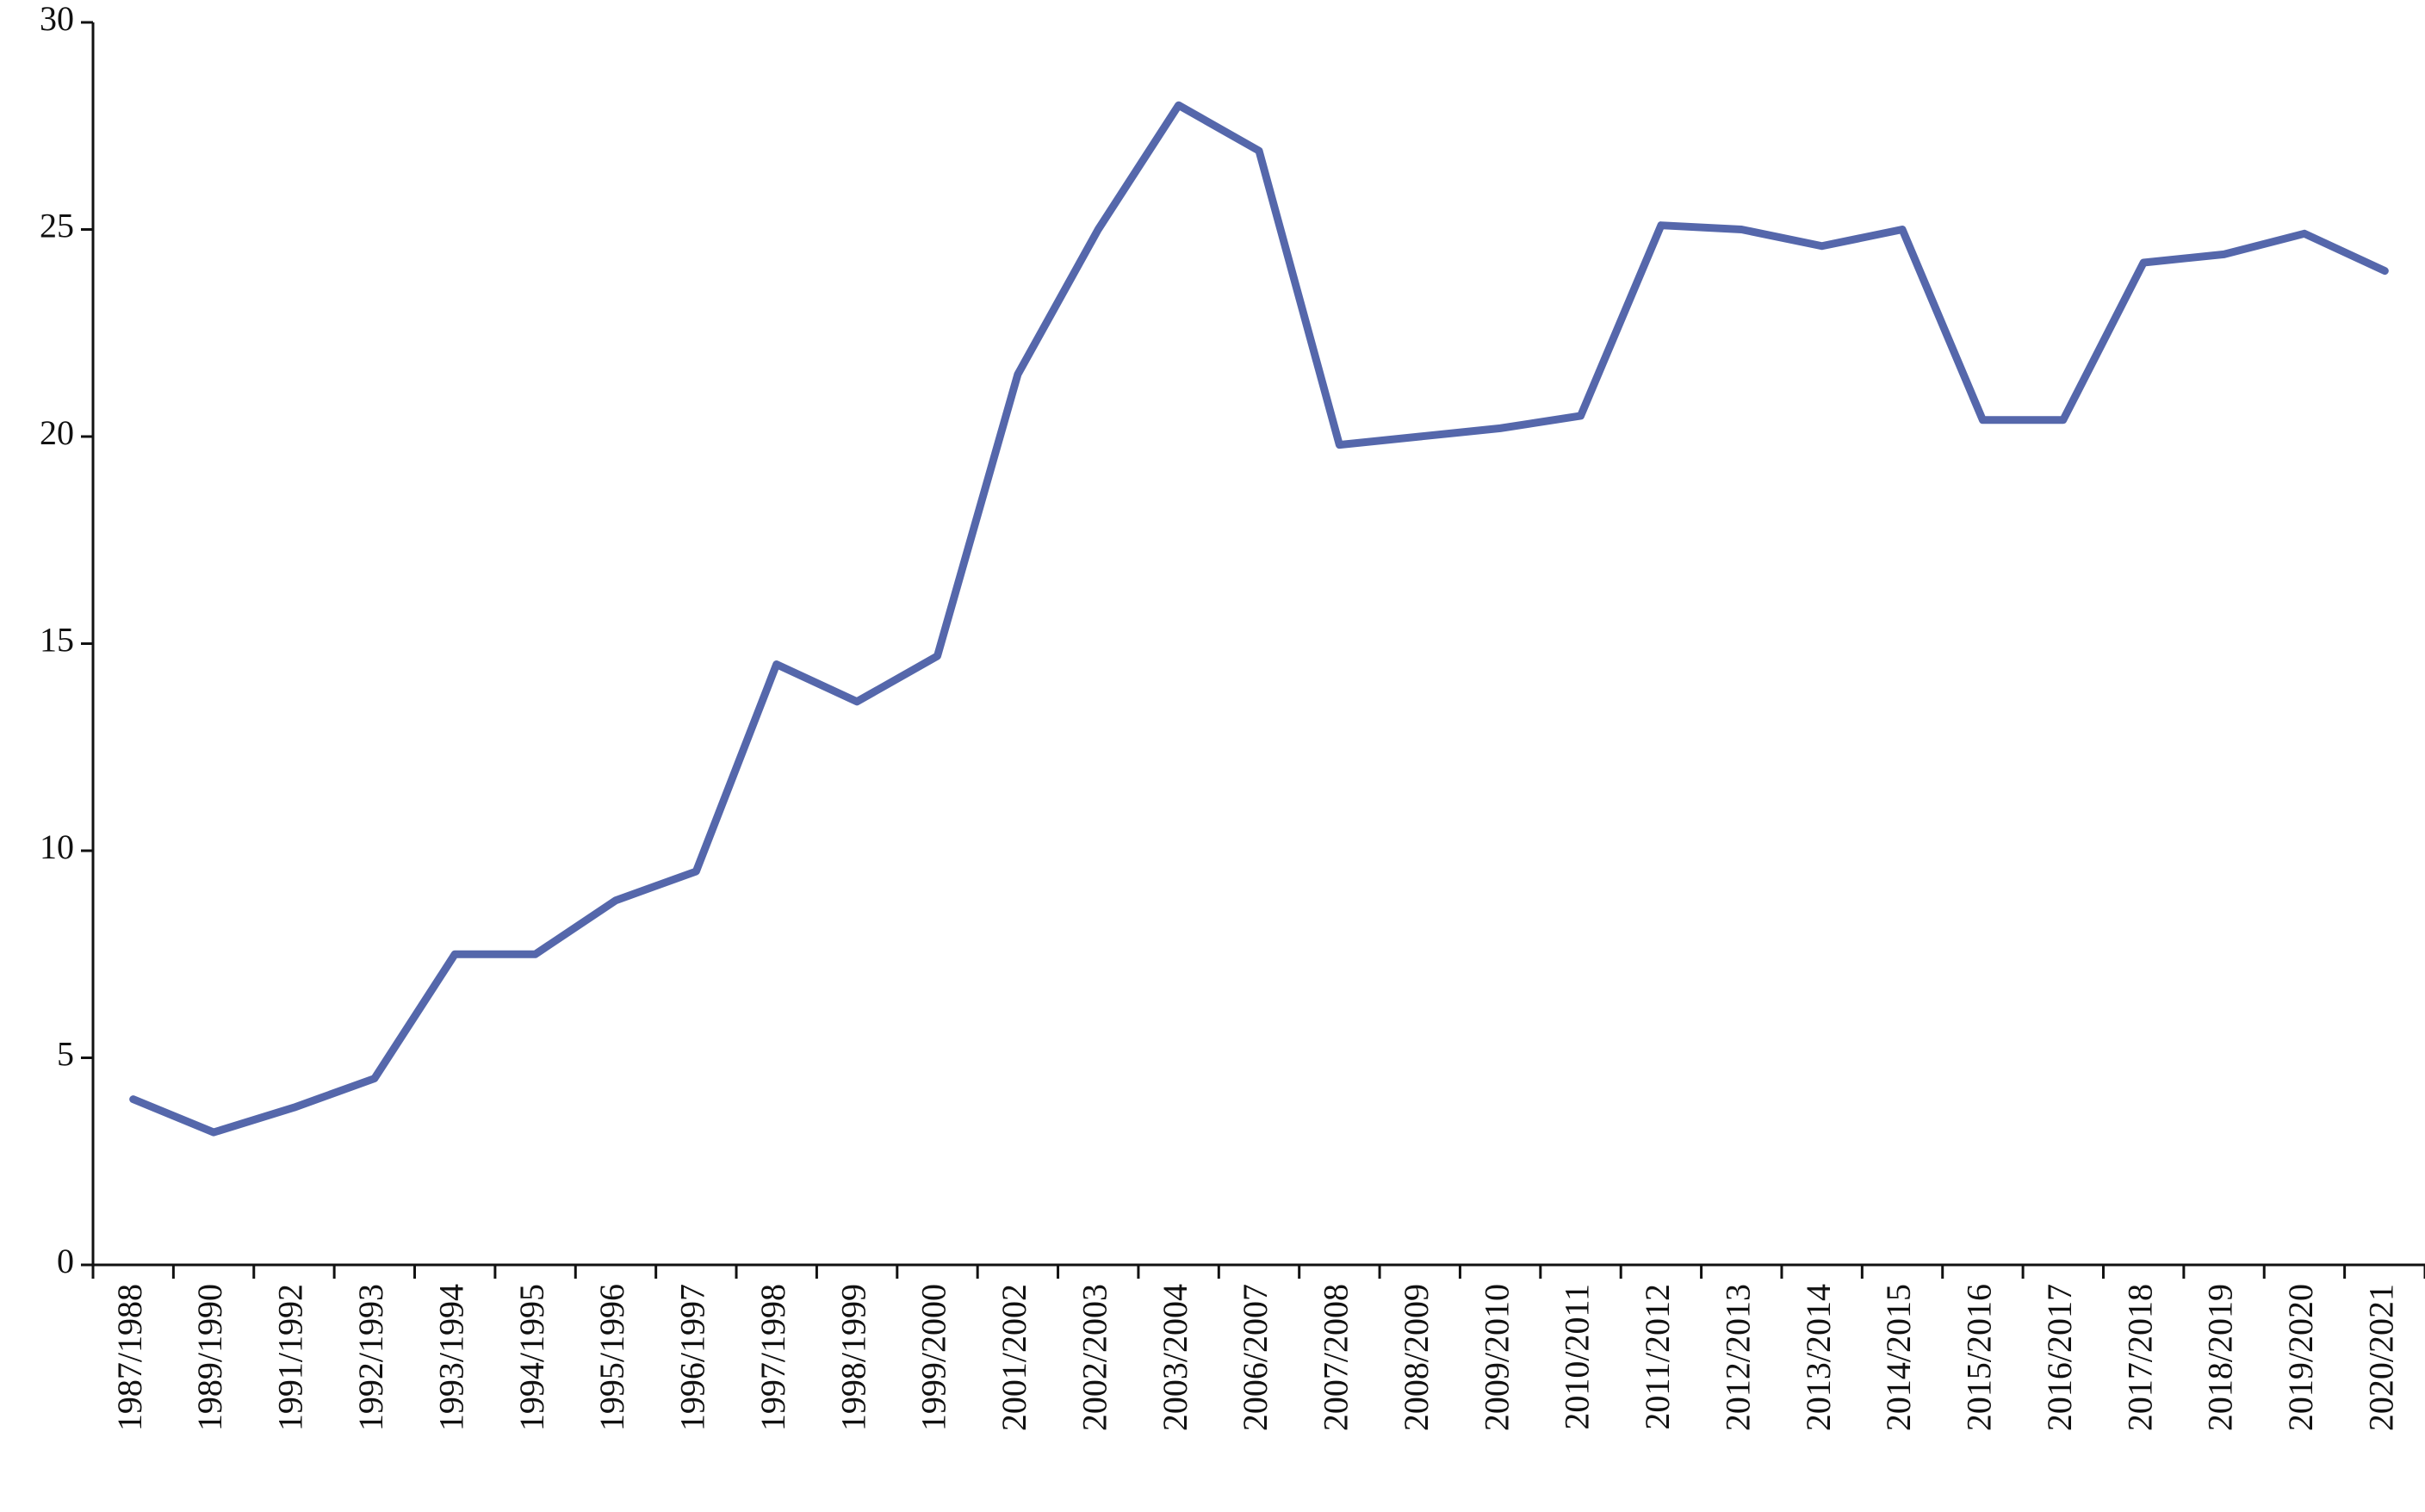 This screenshot has height=1512, width=2425. What do you see at coordinates (2300, 1357) in the screenshot?
I see `x-tick-label: 2019/2020` at bounding box center [2300, 1357].